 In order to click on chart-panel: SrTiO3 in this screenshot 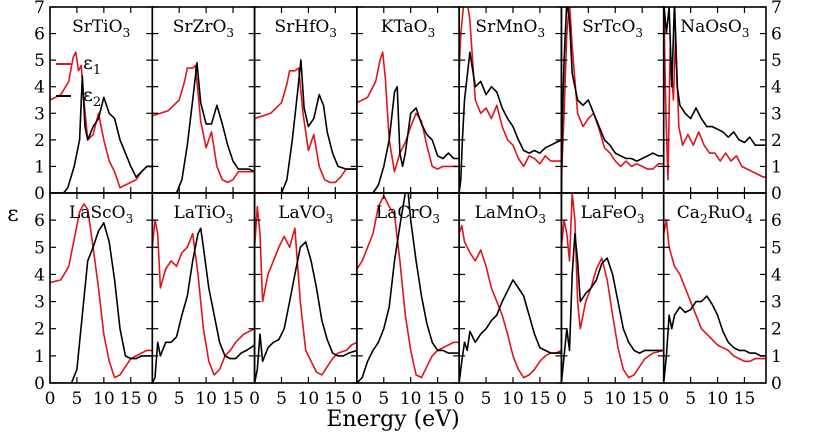, I will do `click(101, 100)`.